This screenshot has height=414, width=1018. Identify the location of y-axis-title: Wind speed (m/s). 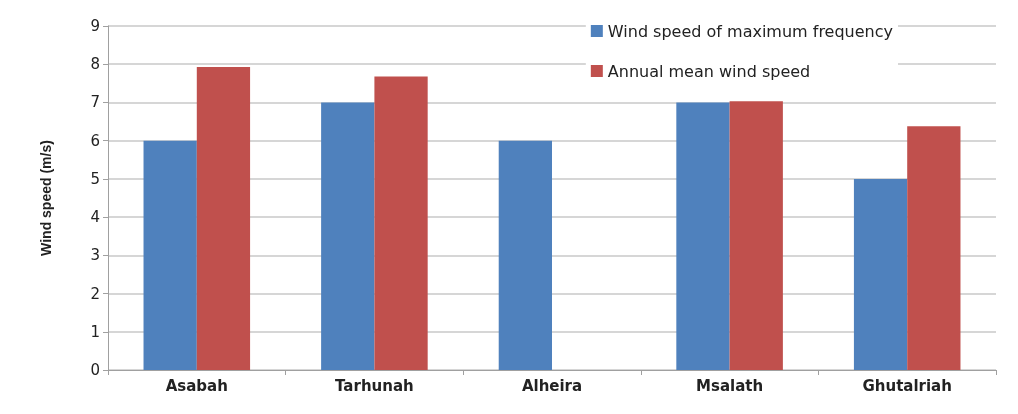
(46, 198).